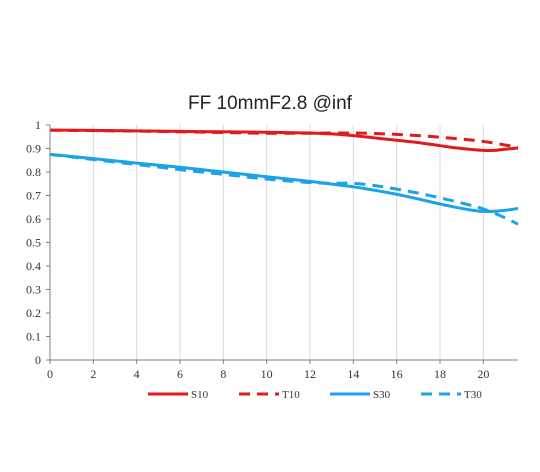 This screenshot has width=540, height=472. I want to click on y-tick-label: 0.3, so click(33, 290).